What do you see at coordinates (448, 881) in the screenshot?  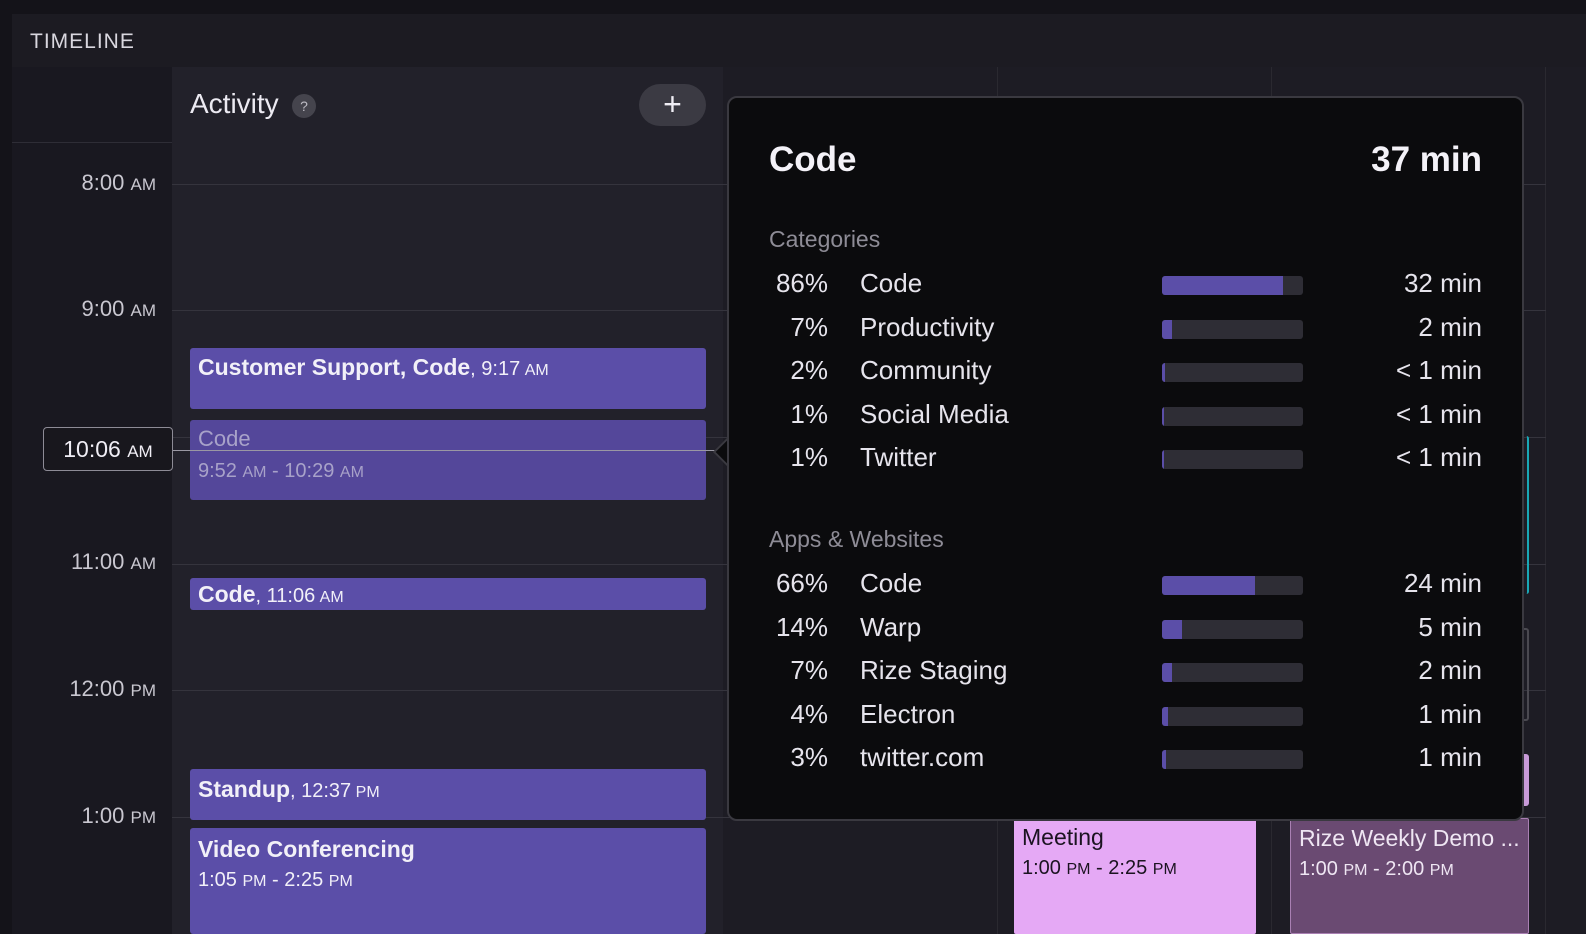 I see `activity-block-video-conferencing: Video Conferencing 1:05 PM - 2:25 PM` at bounding box center [448, 881].